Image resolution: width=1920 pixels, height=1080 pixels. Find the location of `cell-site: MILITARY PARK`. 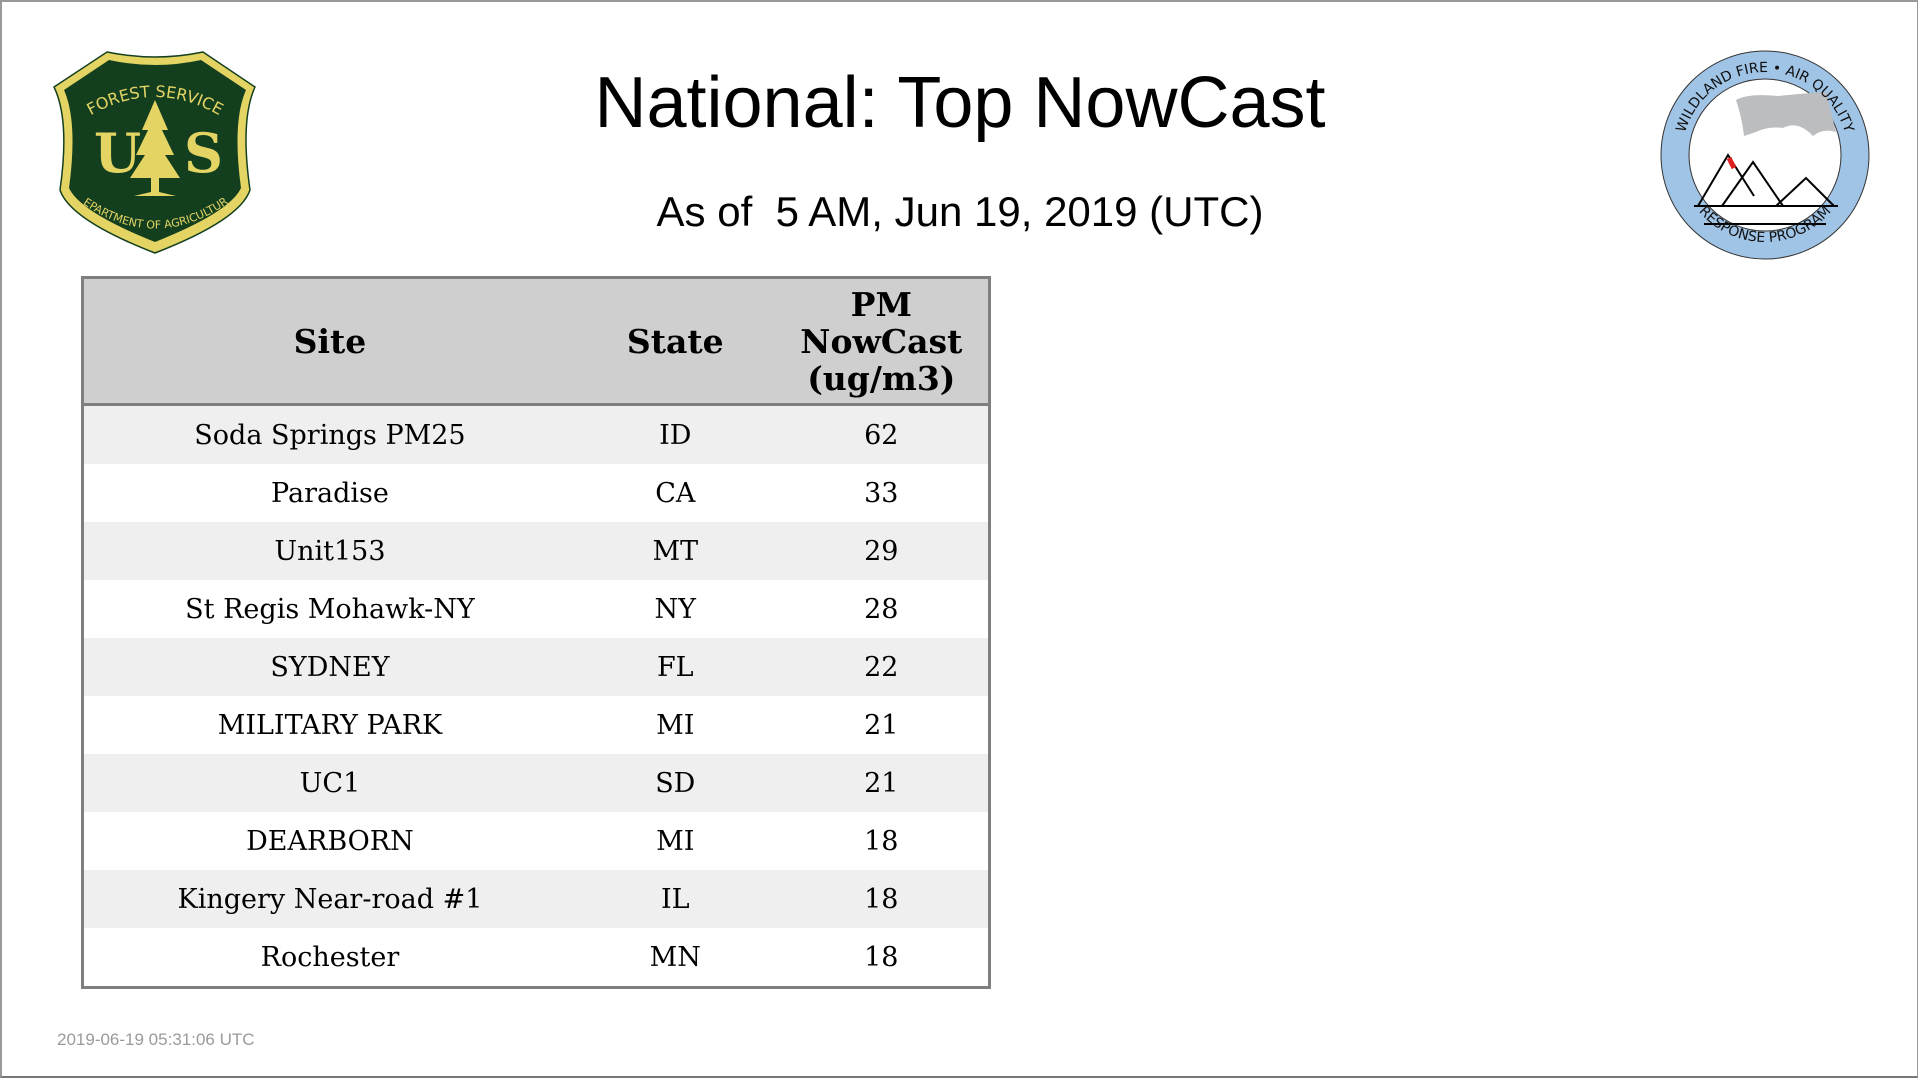

cell-site: MILITARY PARK is located at coordinates (329, 725).